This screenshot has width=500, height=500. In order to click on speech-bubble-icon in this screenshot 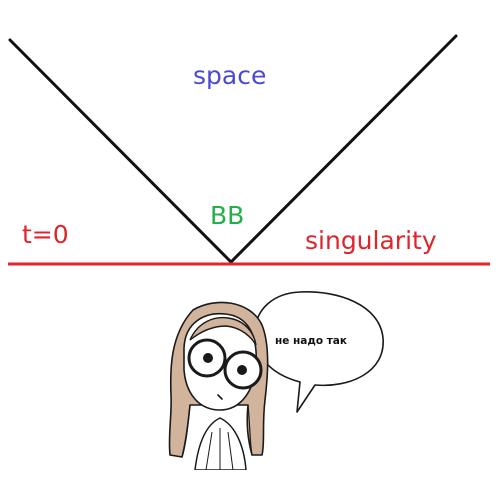, I will do `click(319, 352)`.